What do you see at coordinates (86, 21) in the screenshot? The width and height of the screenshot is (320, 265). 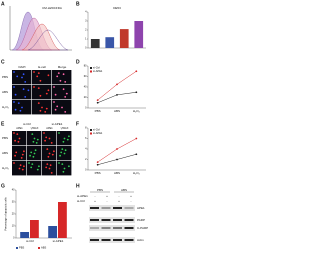 I see `y-tick-label: 3` at bounding box center [86, 21].